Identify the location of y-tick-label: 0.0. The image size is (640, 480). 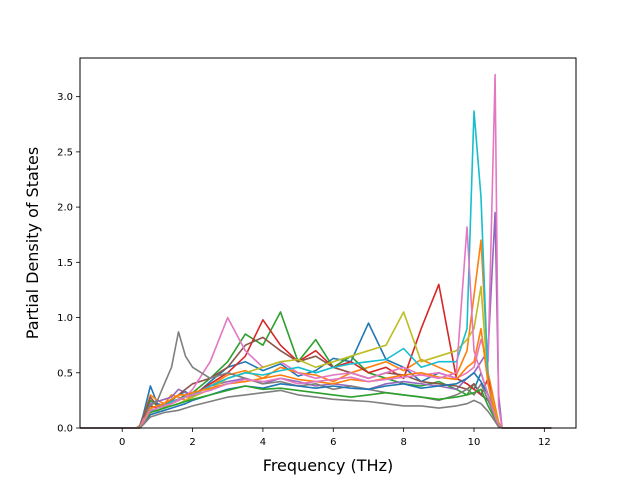
(65, 429).